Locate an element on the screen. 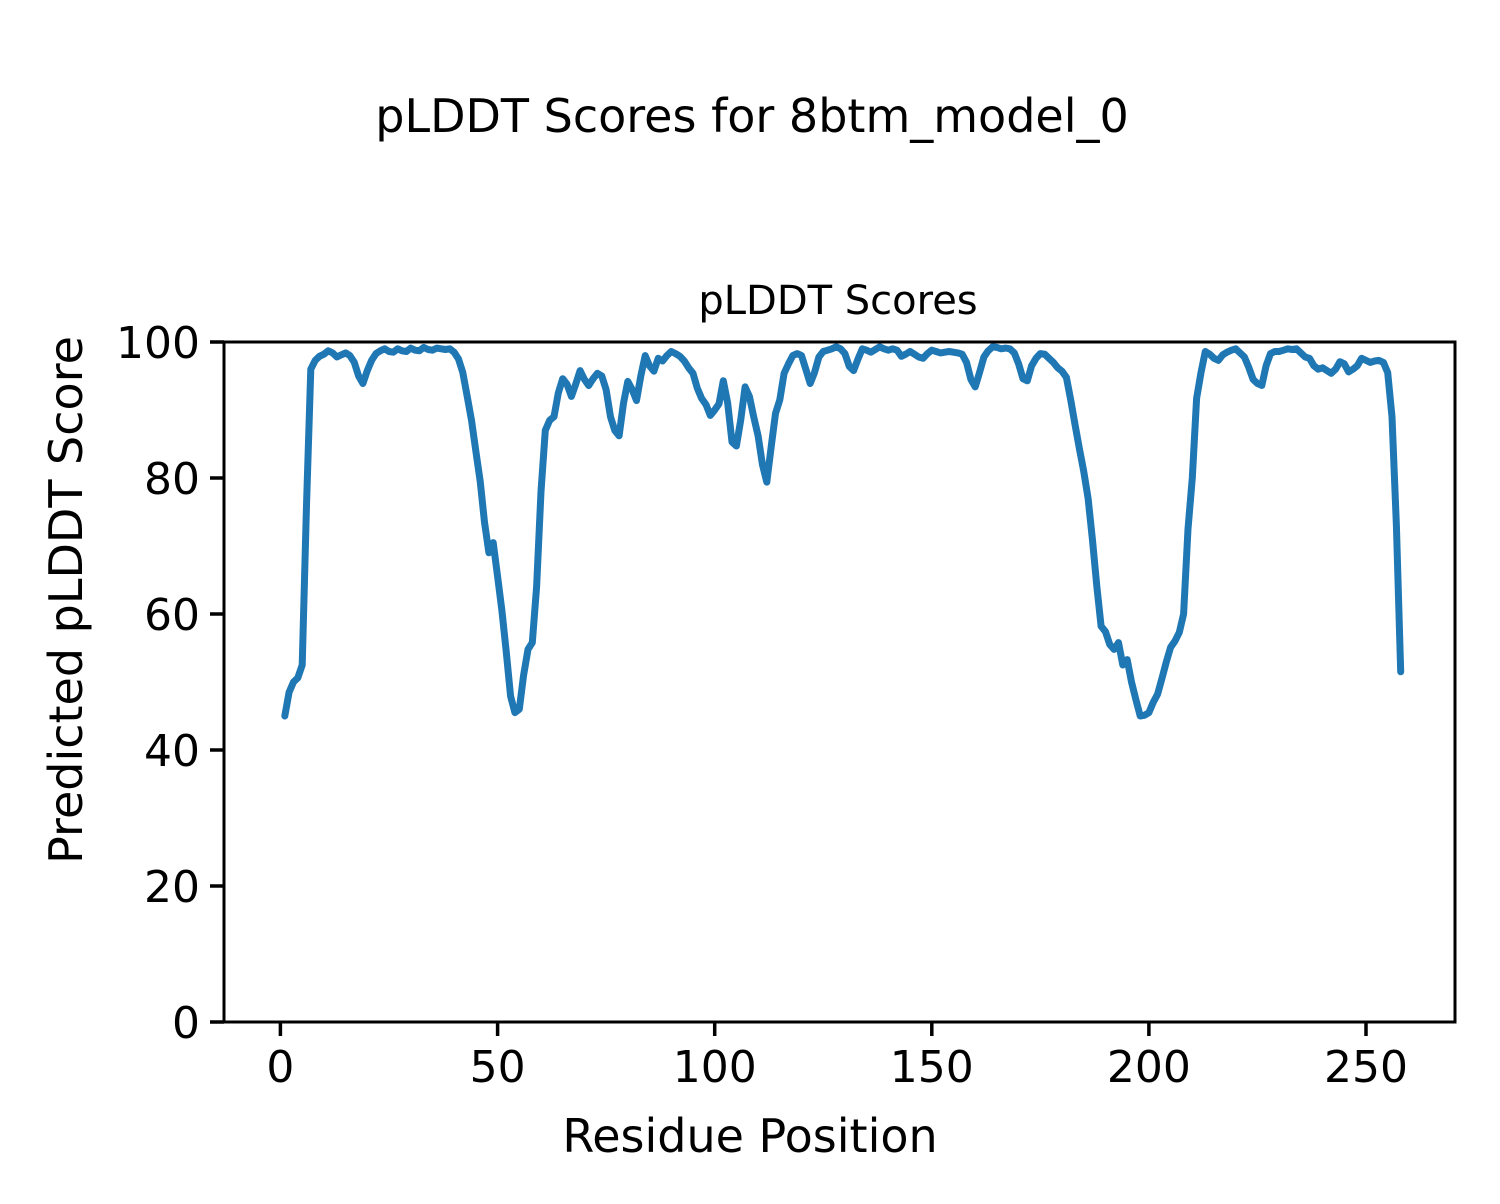 This screenshot has height=1204, width=1500. y-tick-label: 20 is located at coordinates (172, 887).